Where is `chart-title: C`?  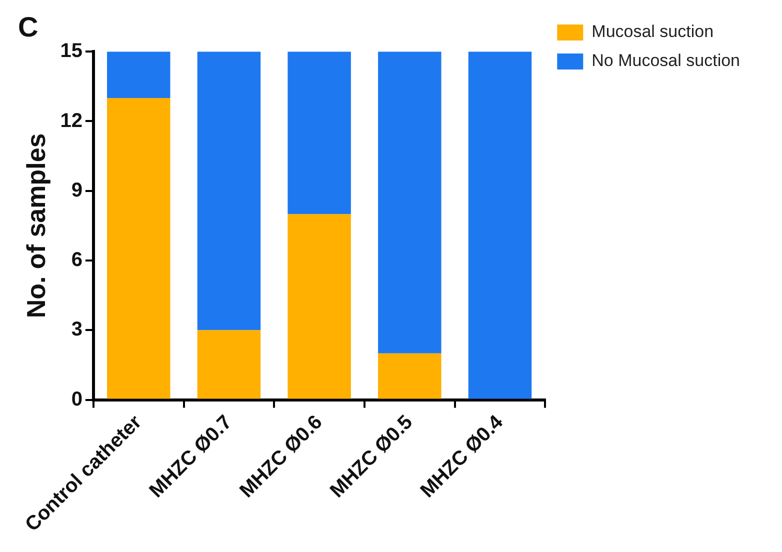
chart-title: C is located at coordinates (28, 27).